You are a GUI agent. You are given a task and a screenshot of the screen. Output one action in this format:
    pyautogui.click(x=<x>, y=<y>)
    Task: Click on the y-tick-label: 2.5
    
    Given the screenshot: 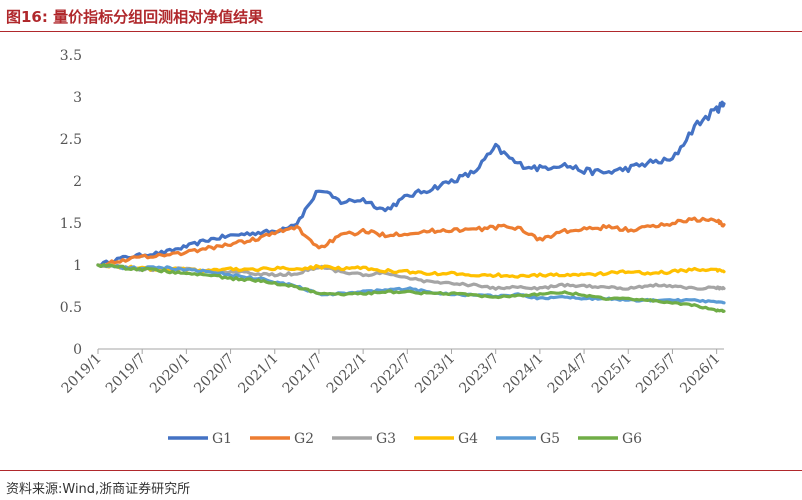 What is the action you would take?
    pyautogui.click(x=71, y=140)
    